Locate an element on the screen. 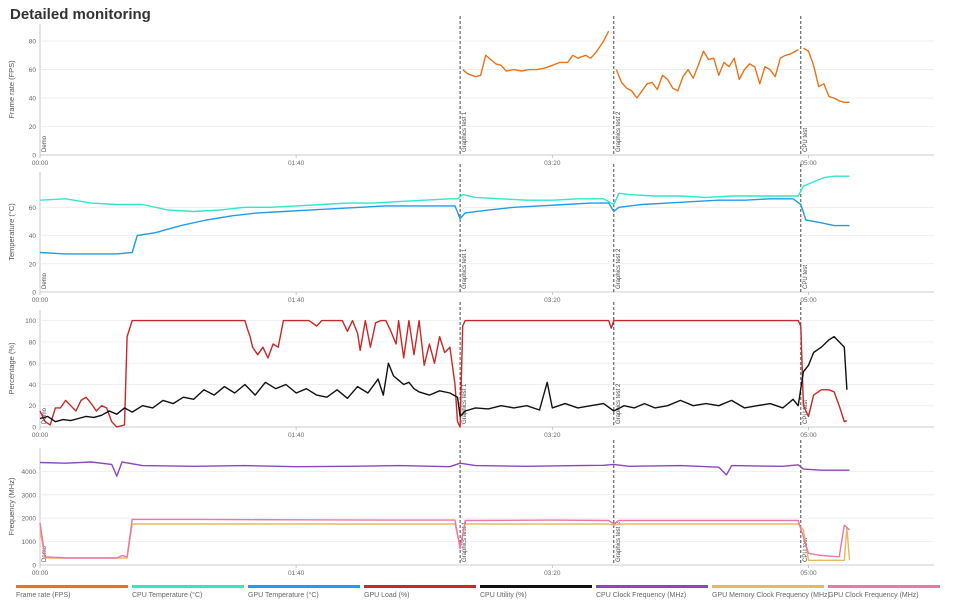 The height and width of the screenshot is (614, 960). legend-label: GPU Temperature (°C) is located at coordinates (283, 595).